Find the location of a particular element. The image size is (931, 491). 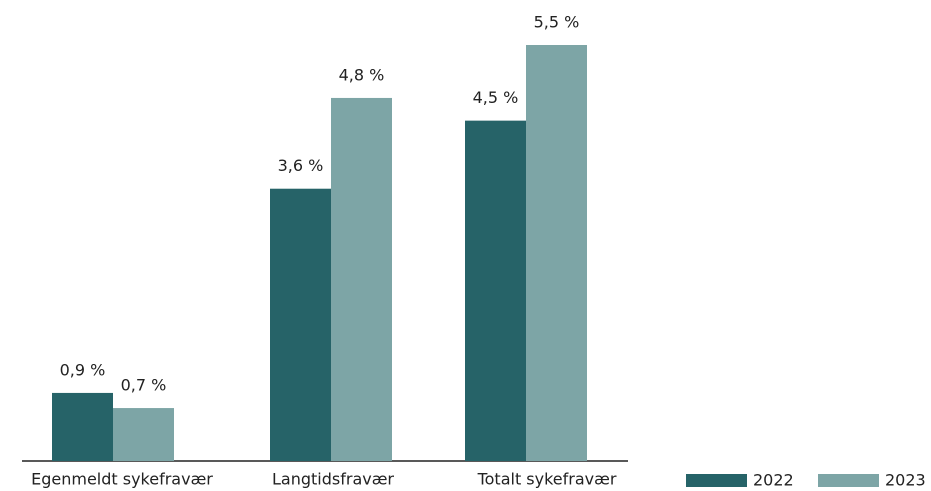

data-label: 3,6 % is located at coordinates (301, 165).